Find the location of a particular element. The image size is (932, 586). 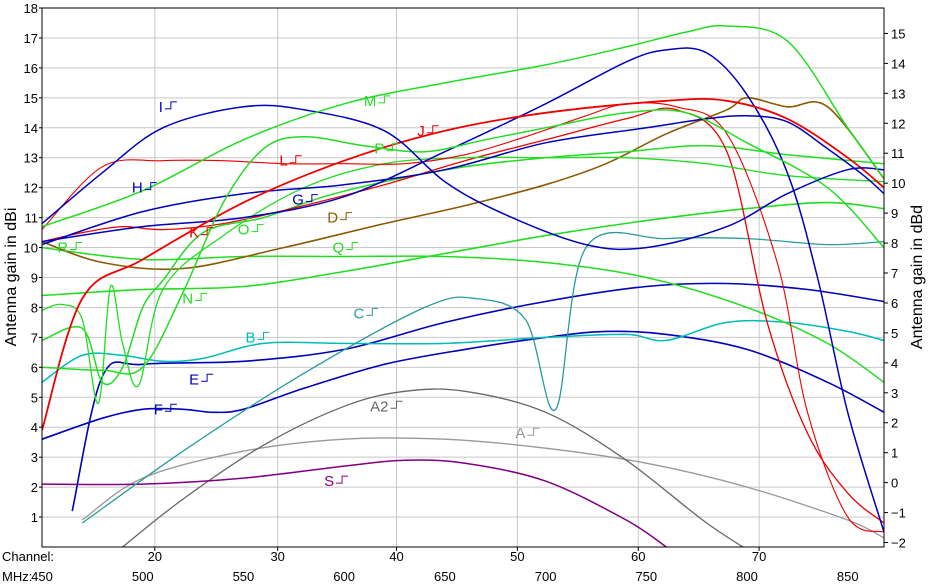

series-label-n: N is located at coordinates (187, 298).